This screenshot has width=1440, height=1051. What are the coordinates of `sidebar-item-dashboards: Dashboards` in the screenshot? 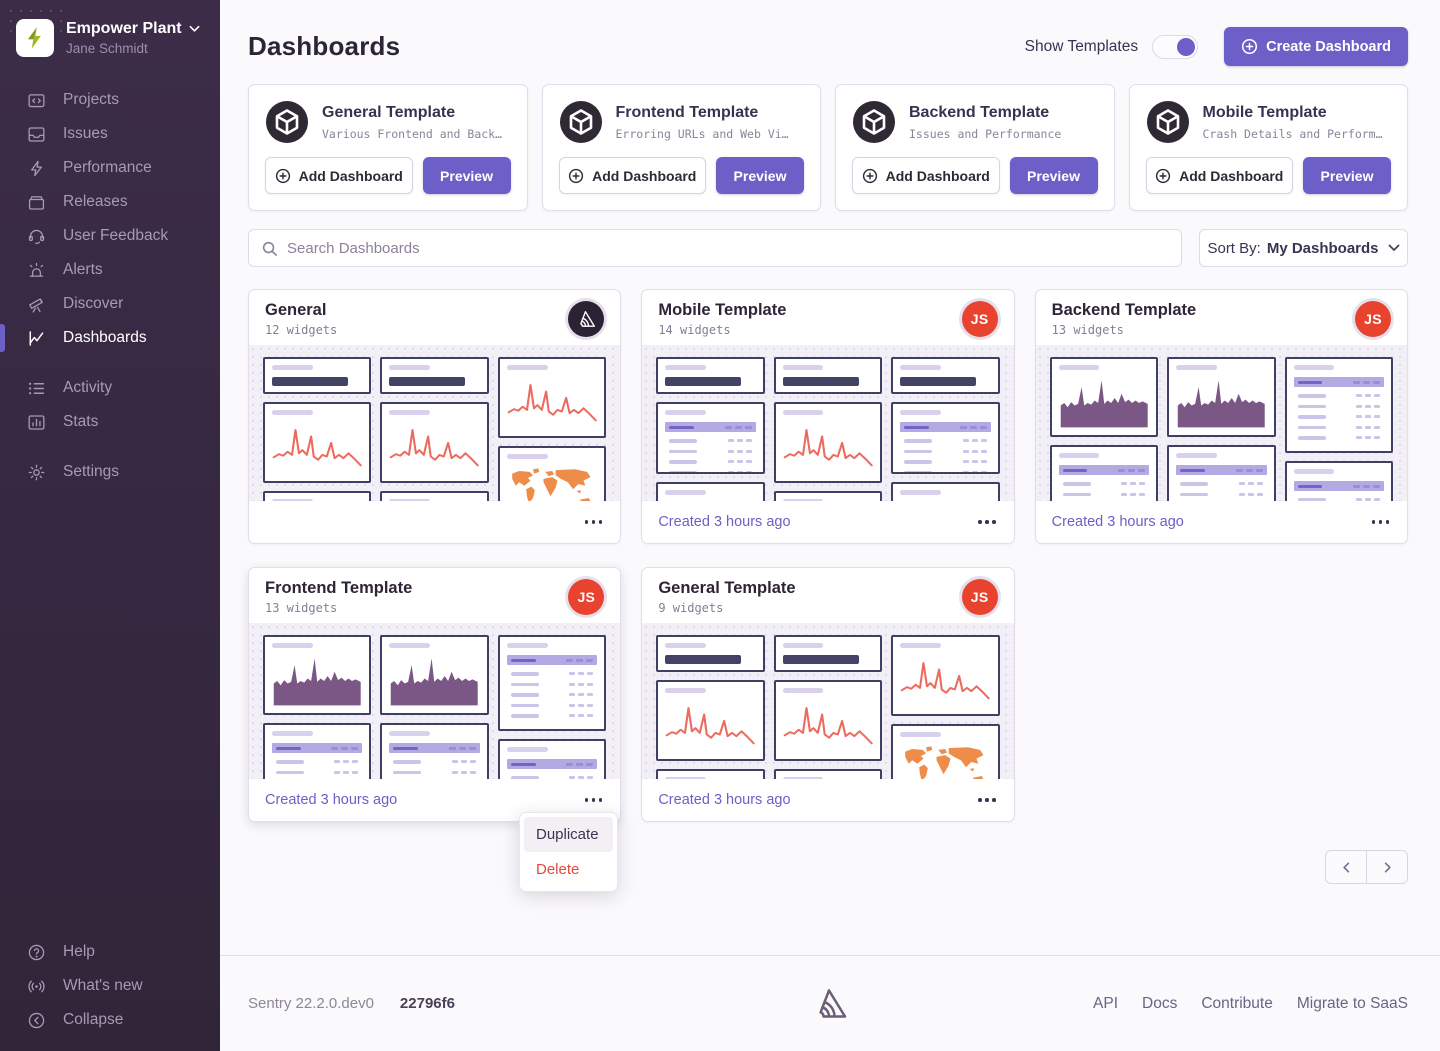 It's located at (110, 338).